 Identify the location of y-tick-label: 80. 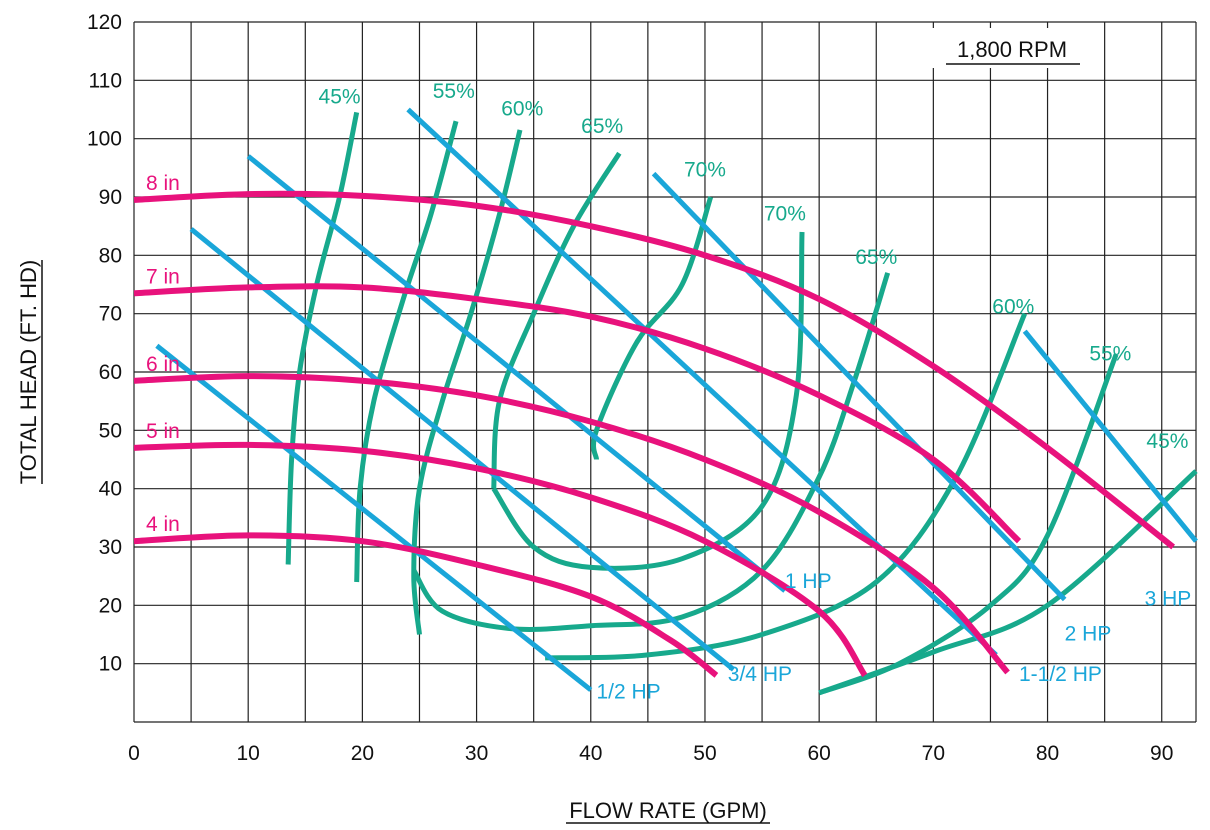
(110, 255).